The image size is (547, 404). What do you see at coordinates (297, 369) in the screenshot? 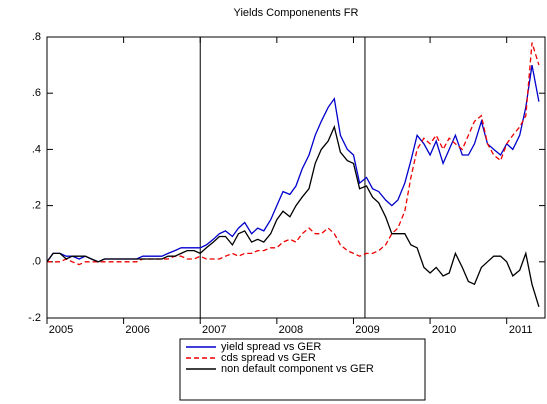
I see `legend-label: non default component vs GER` at bounding box center [297, 369].